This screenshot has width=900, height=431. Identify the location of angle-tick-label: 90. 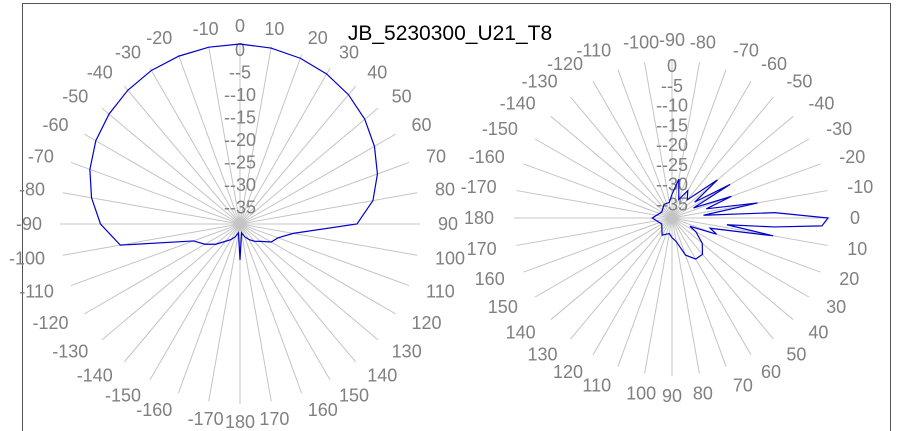
(448, 224).